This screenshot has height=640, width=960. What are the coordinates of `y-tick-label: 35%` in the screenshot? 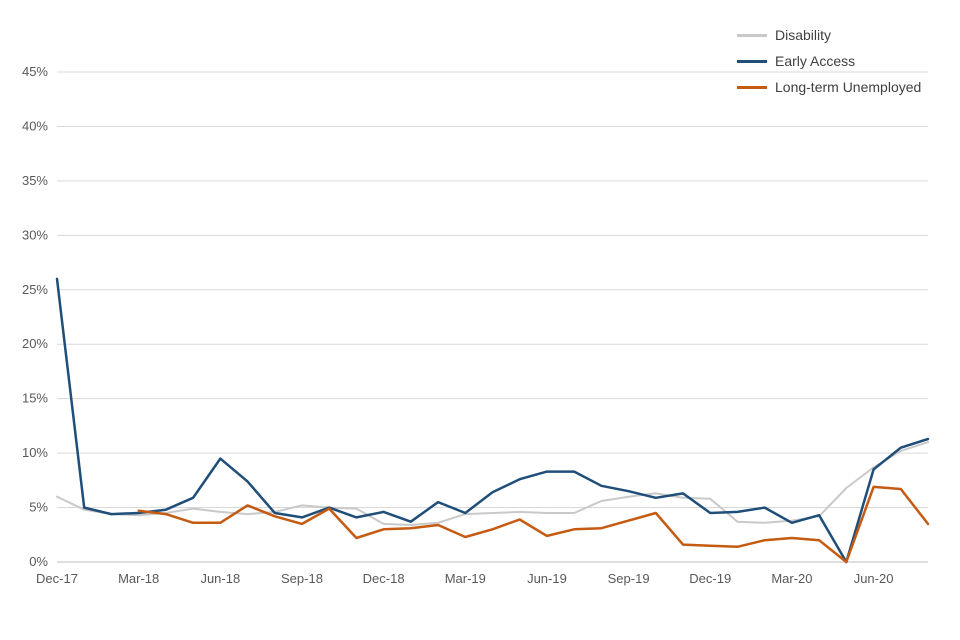 It's located at (35, 180).